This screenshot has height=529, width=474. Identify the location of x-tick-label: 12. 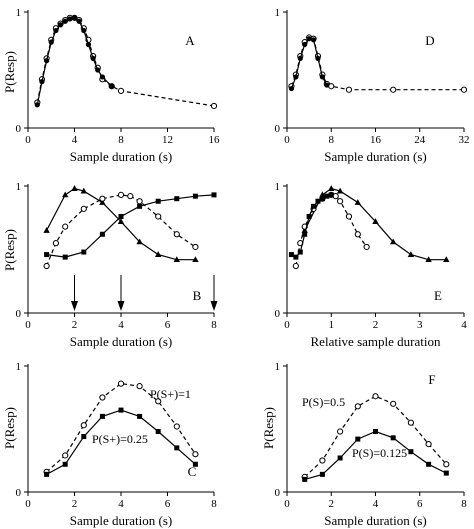
(167, 140).